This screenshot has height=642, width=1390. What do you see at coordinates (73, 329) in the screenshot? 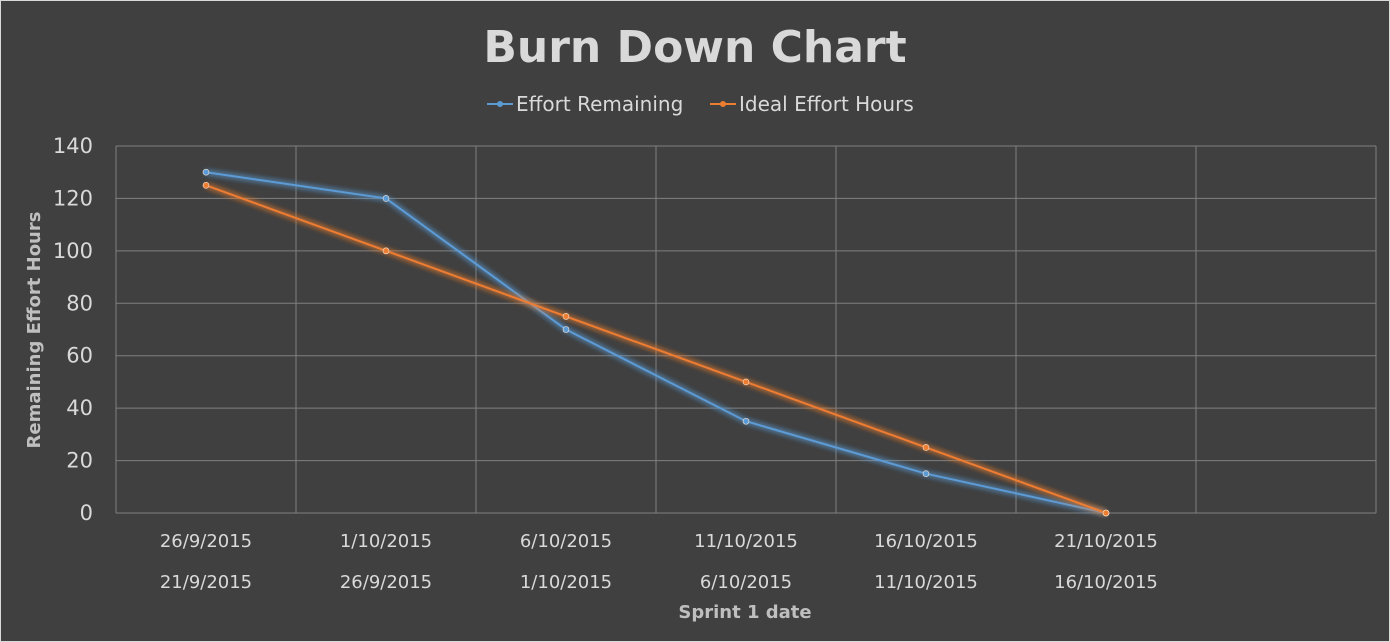
I see `y-axis-ticks: 0 20 40 60 80 100 120 140` at bounding box center [73, 329].